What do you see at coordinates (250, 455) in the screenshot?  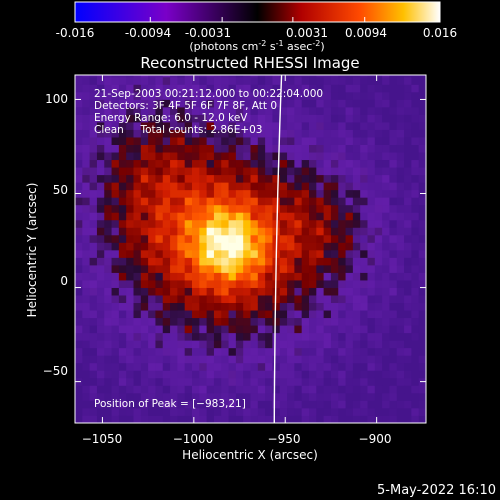 I see `x-axis-label: Heliocentric X (arcsec)` at bounding box center [250, 455].